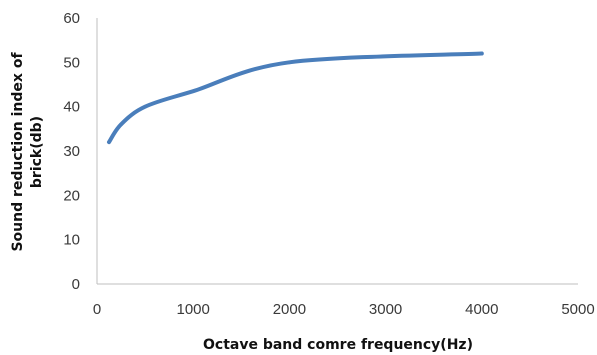  Describe the element at coordinates (37, 152) in the screenshot. I see `y-axis-title-line-2: brick(db)` at that location.